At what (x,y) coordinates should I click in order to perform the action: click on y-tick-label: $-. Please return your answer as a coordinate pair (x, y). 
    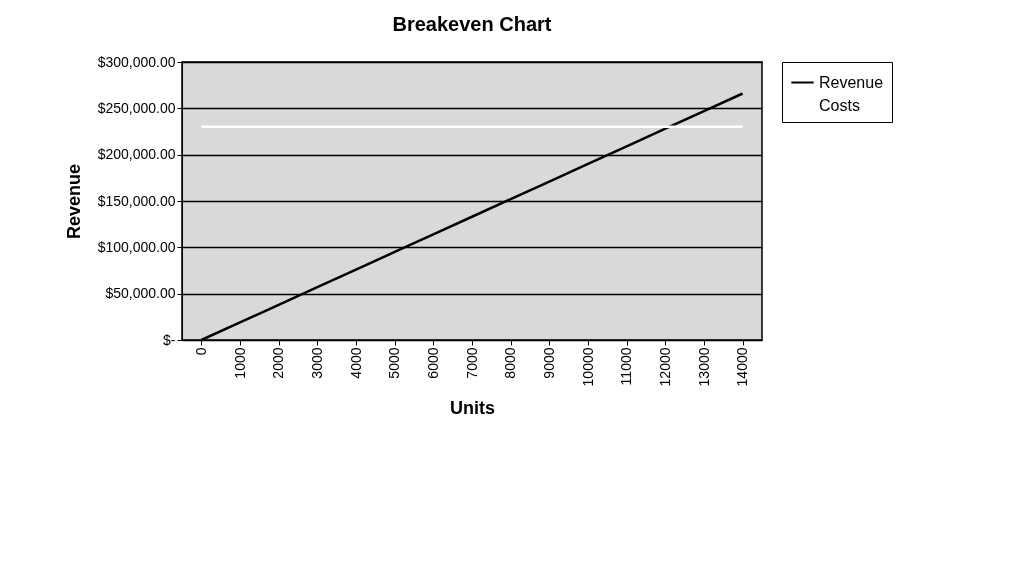
    Looking at the image, I should click on (169, 339).